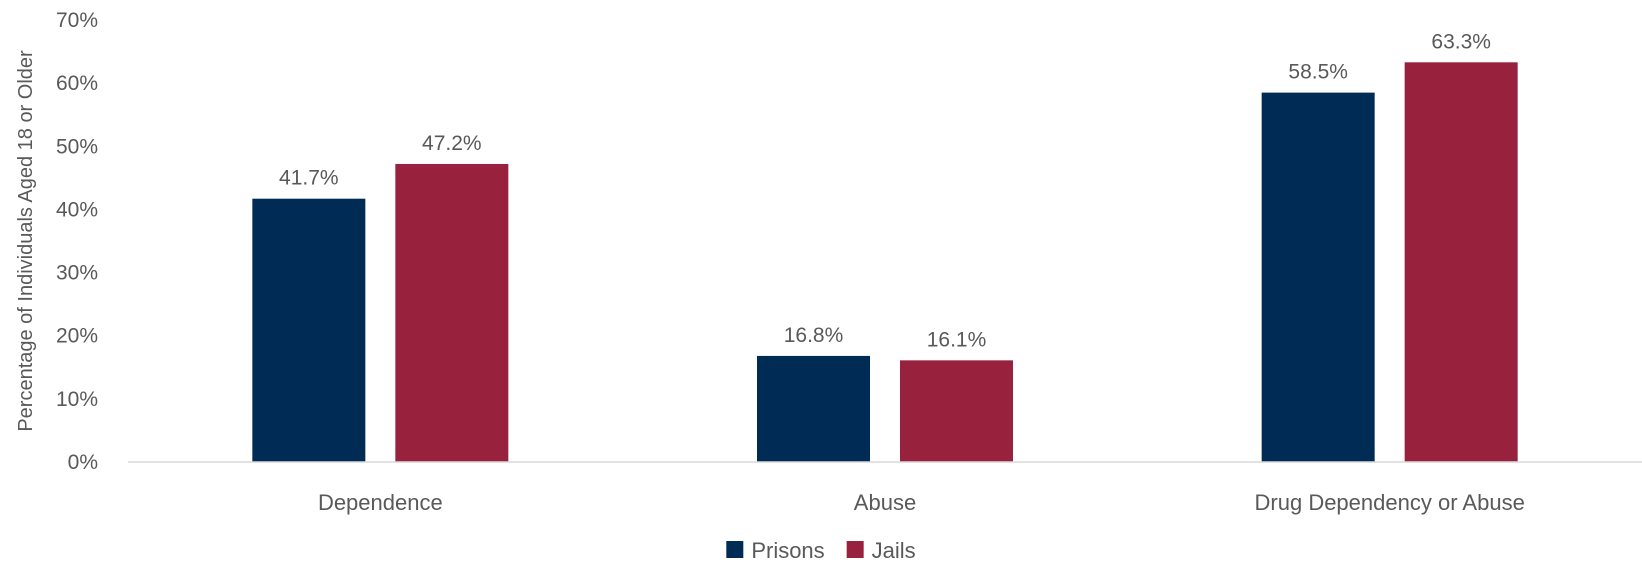 The width and height of the screenshot is (1642, 575). Describe the element at coordinates (380, 502) in the screenshot. I see `x-category-label: Dependence` at that location.